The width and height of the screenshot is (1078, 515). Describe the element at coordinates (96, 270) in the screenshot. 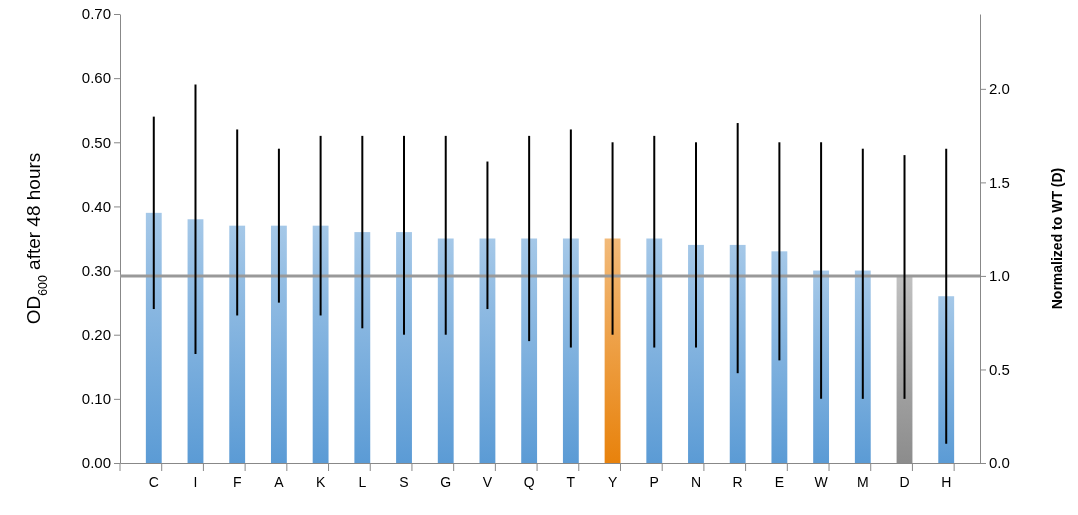

I see `y-tick-label: 0.30` at that location.